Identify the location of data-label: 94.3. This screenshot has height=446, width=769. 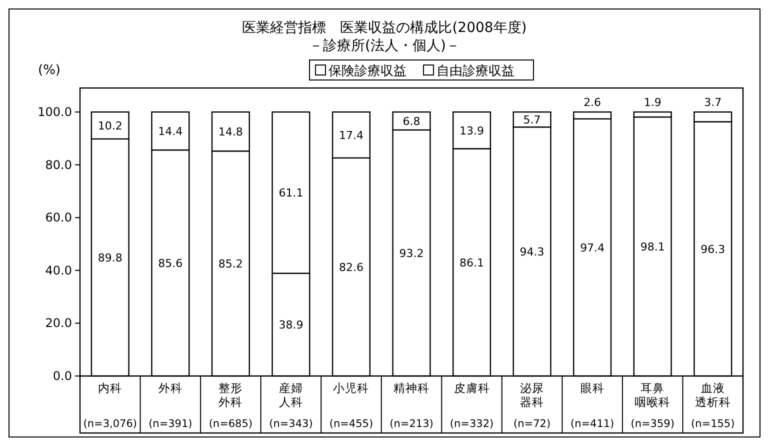
(532, 252).